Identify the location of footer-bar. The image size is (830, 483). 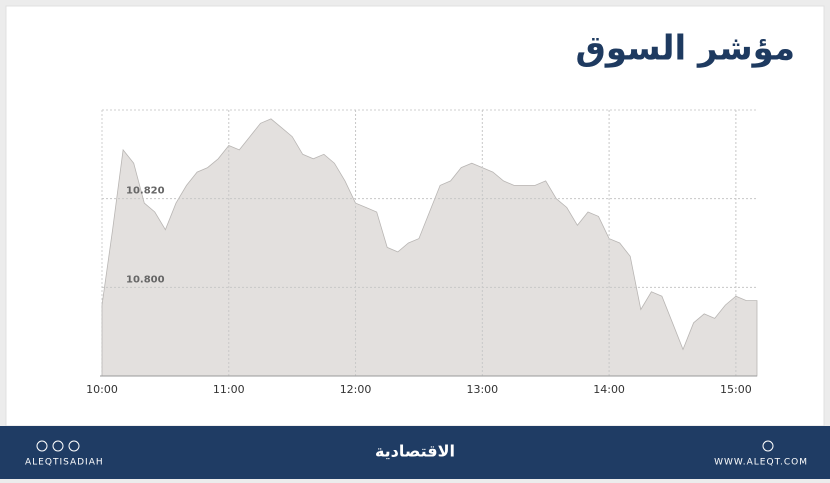
(415, 452).